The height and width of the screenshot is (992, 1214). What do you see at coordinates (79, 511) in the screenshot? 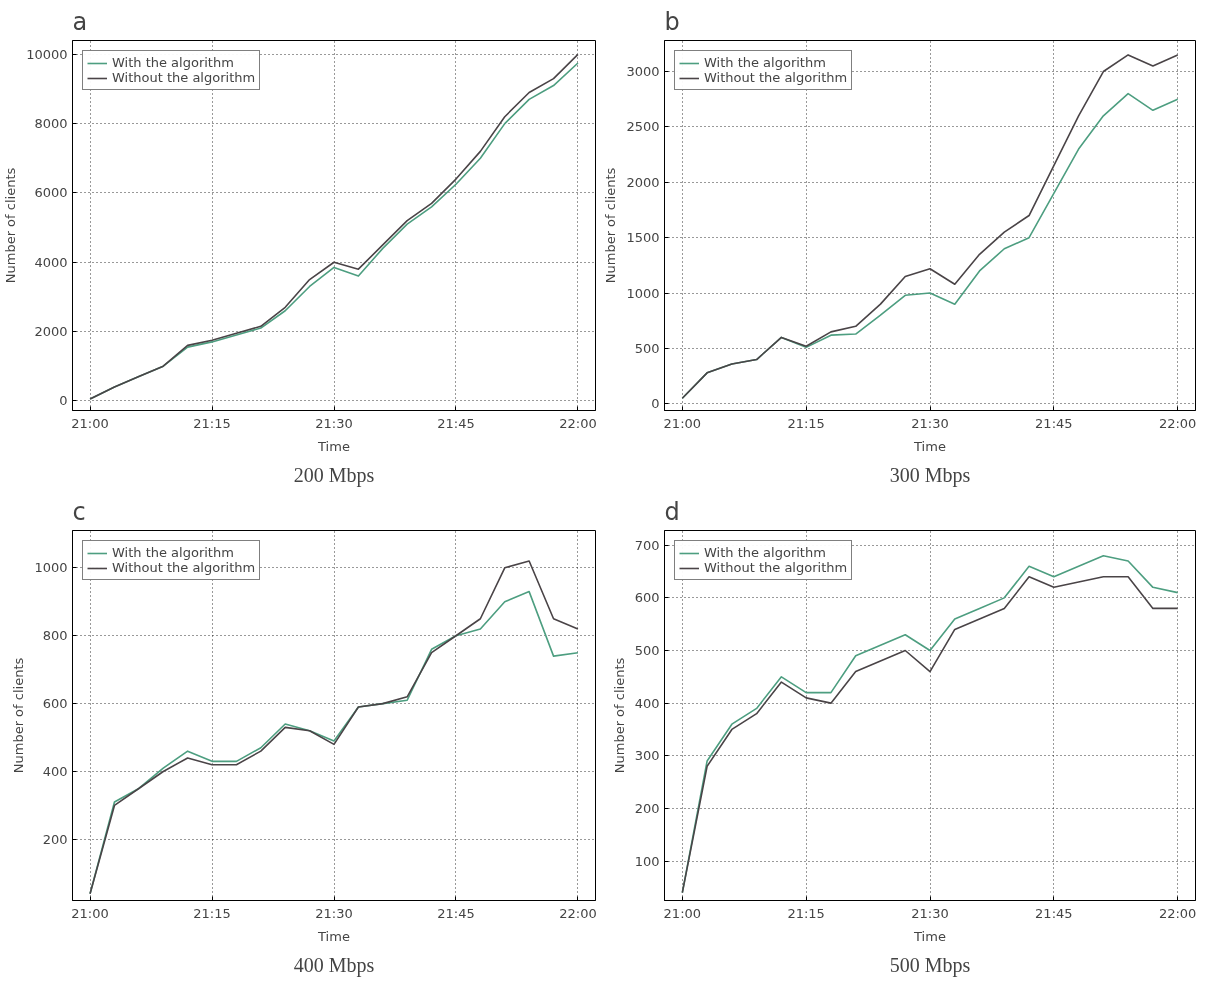
I see `chart-title: c` at bounding box center [79, 511].